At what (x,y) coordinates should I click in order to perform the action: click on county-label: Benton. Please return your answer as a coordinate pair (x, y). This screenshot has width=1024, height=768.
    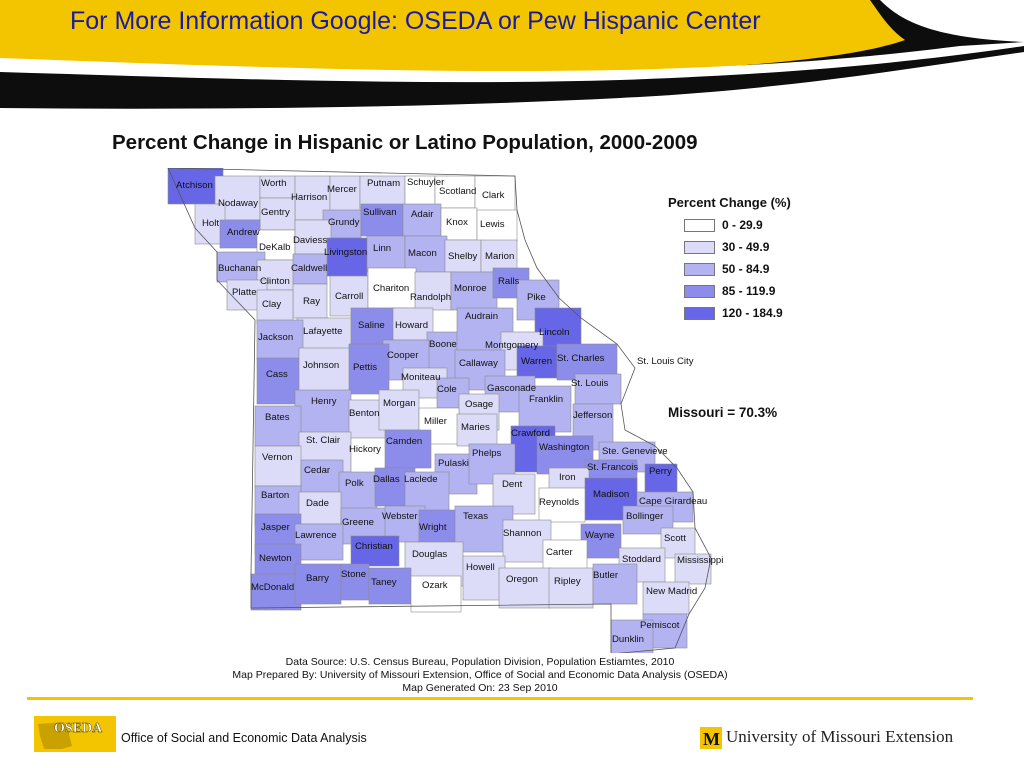
    Looking at the image, I should click on (364, 413).